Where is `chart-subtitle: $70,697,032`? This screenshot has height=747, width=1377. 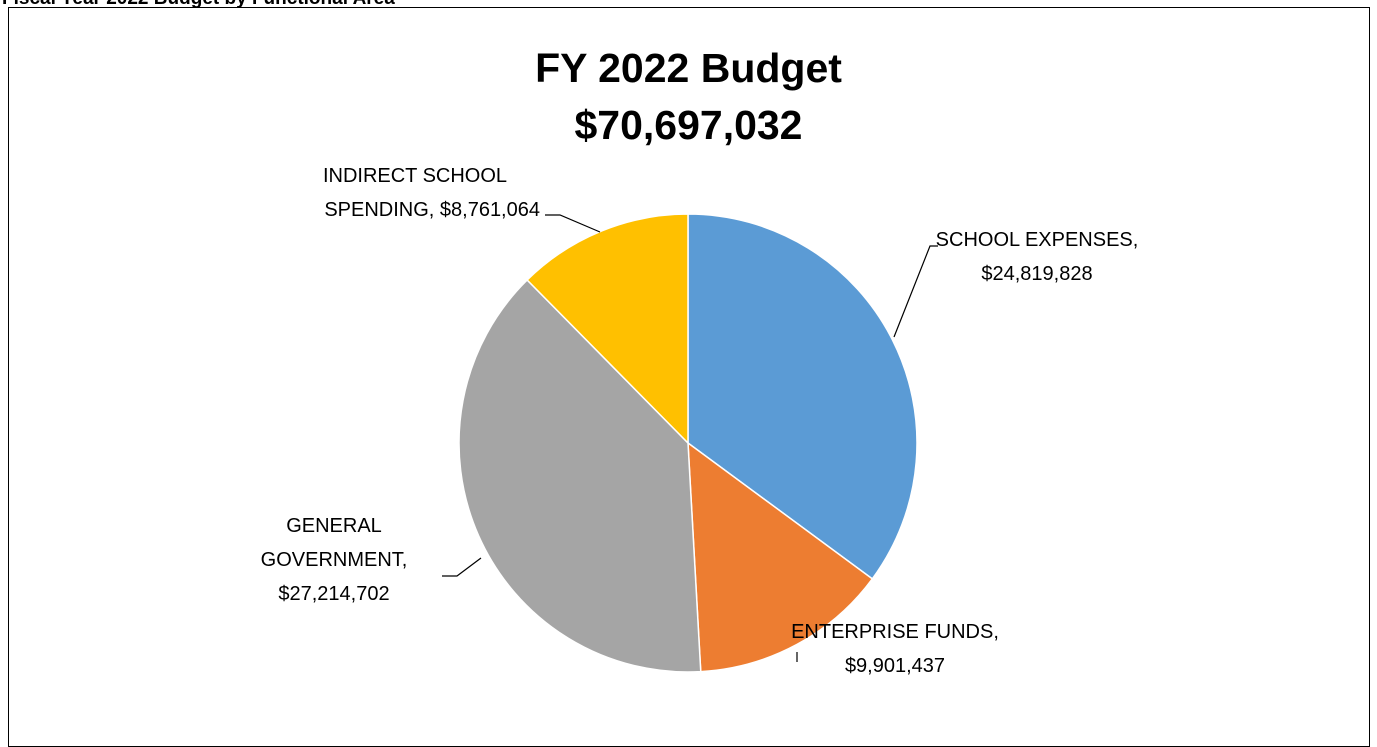
chart-subtitle: $70,697,032 is located at coordinates (688, 125).